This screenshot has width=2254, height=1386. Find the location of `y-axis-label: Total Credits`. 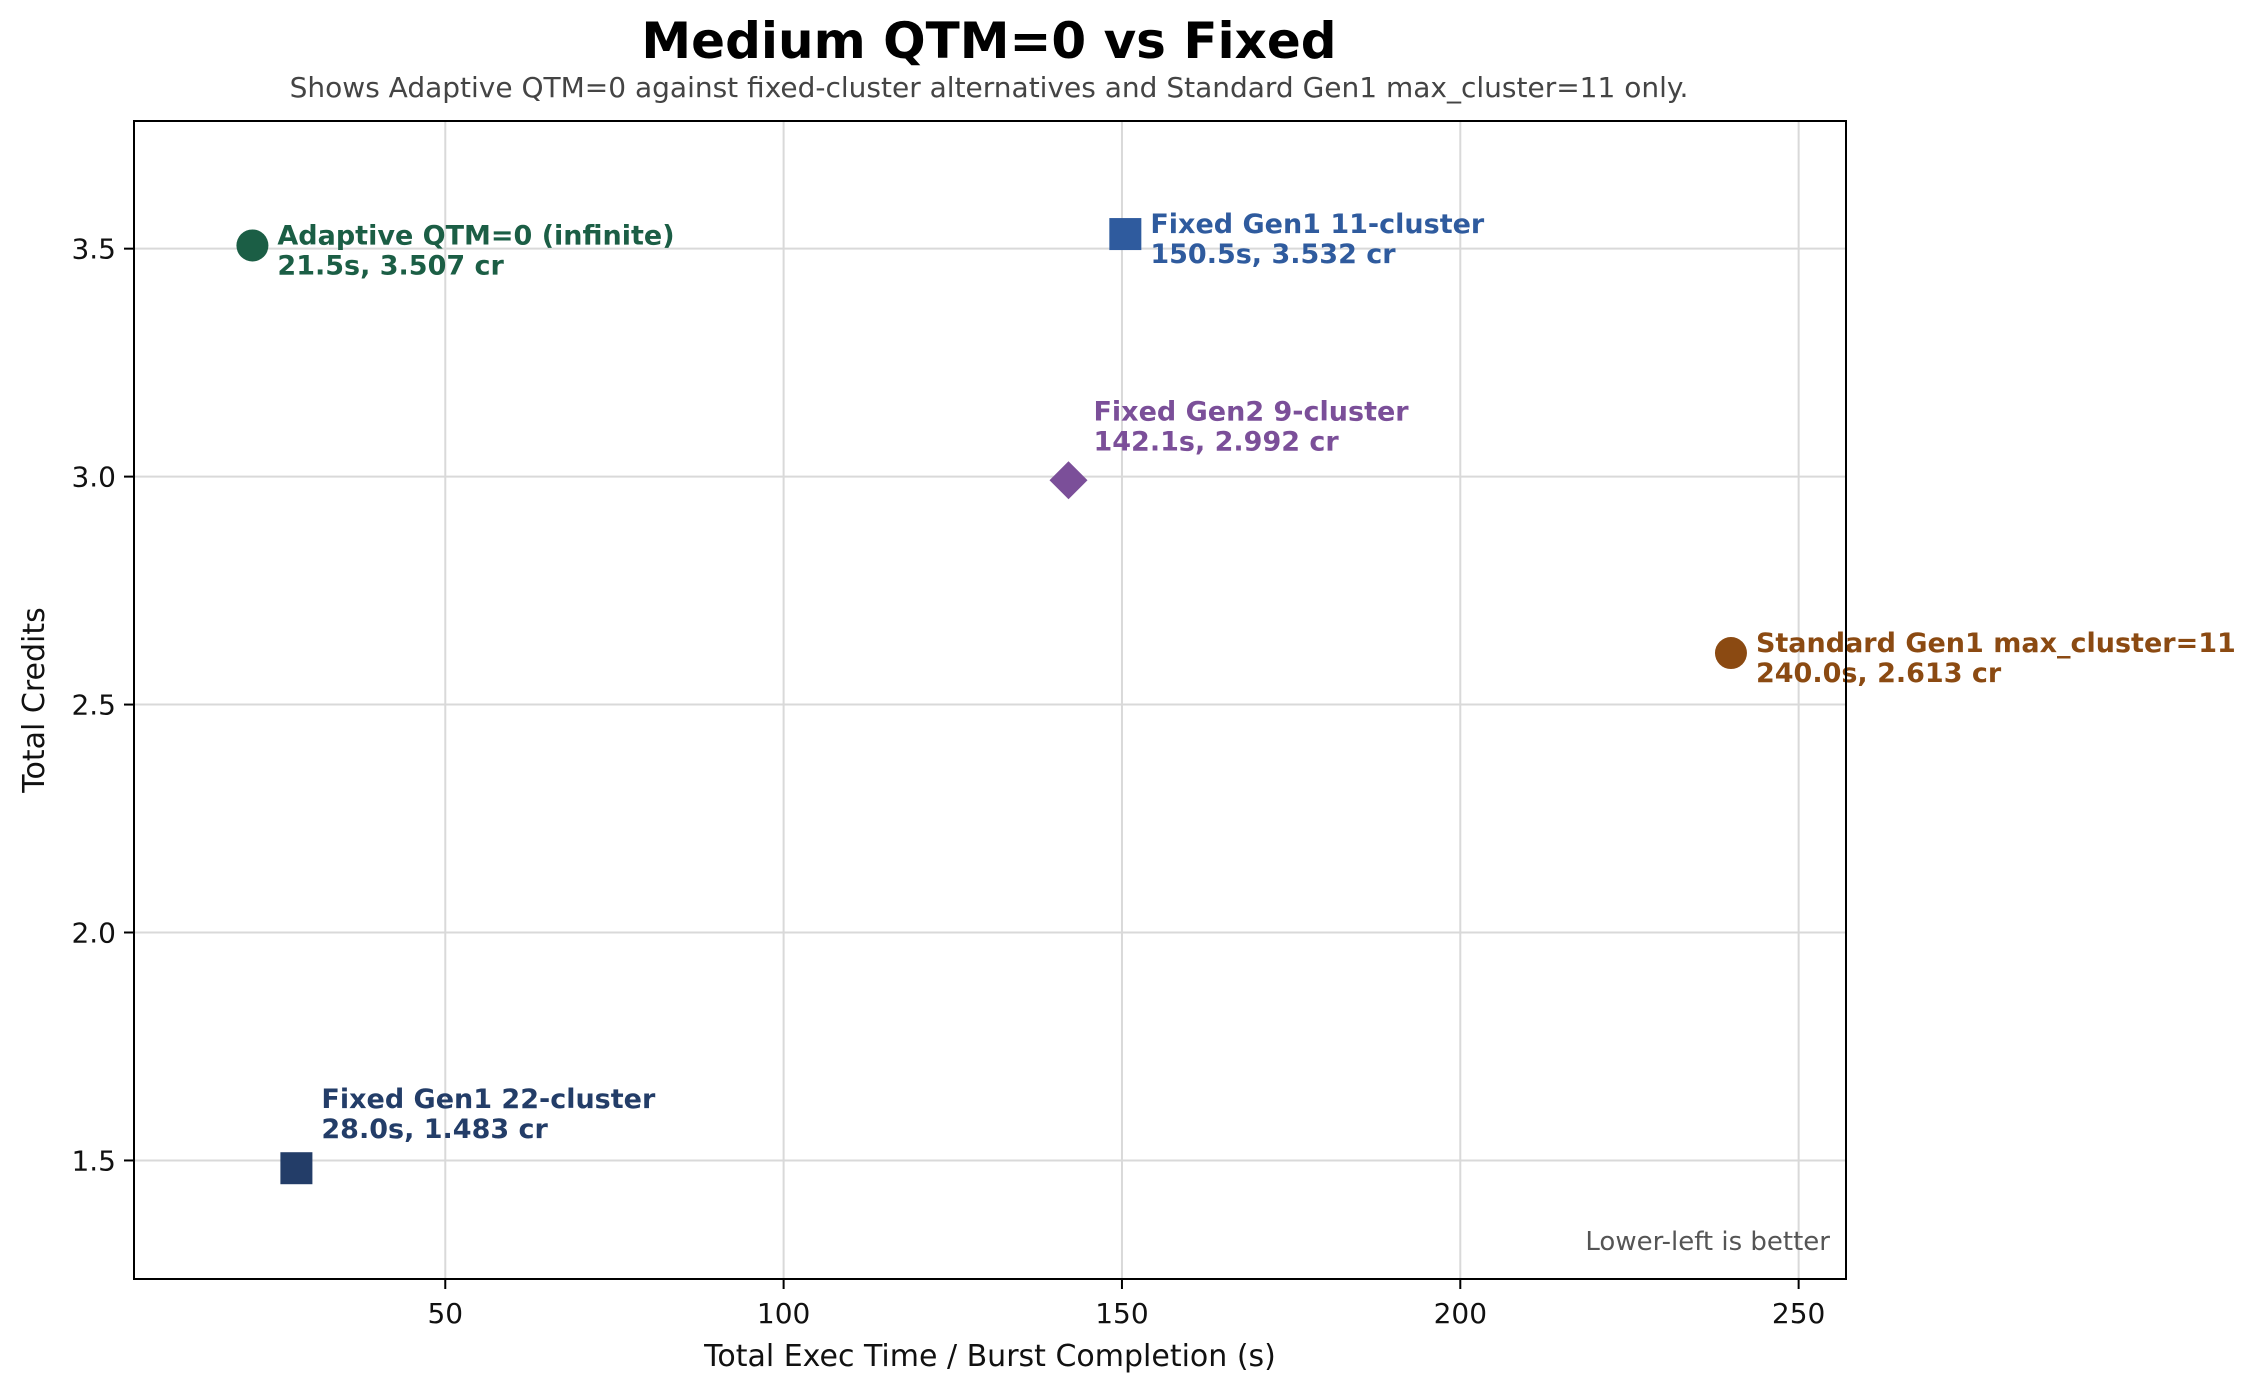

y-axis-label: Total Credits is located at coordinates (34, 700).